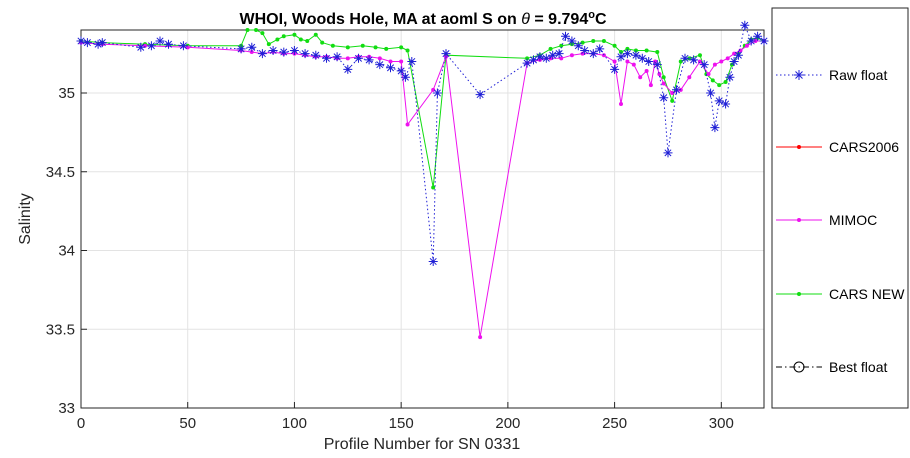 This screenshot has width=910, height=458. I want to click on legend-item-cars2006: CARS2006, so click(837, 147).